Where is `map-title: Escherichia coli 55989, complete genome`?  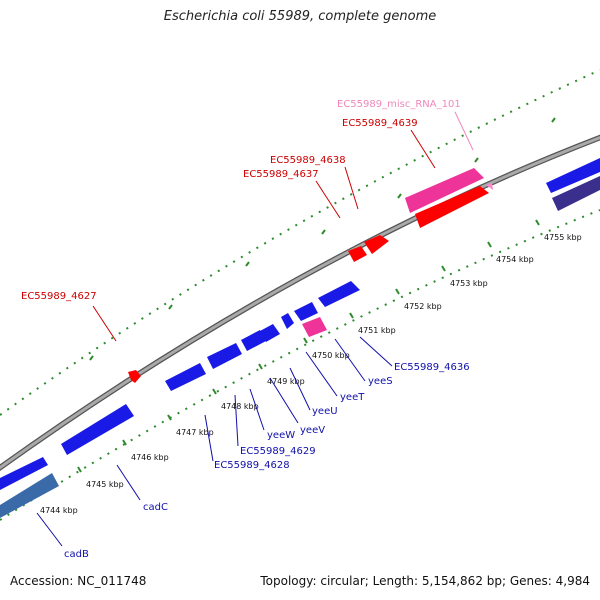 map-title: Escherichia coli 55989, complete genome is located at coordinates (300, 16).